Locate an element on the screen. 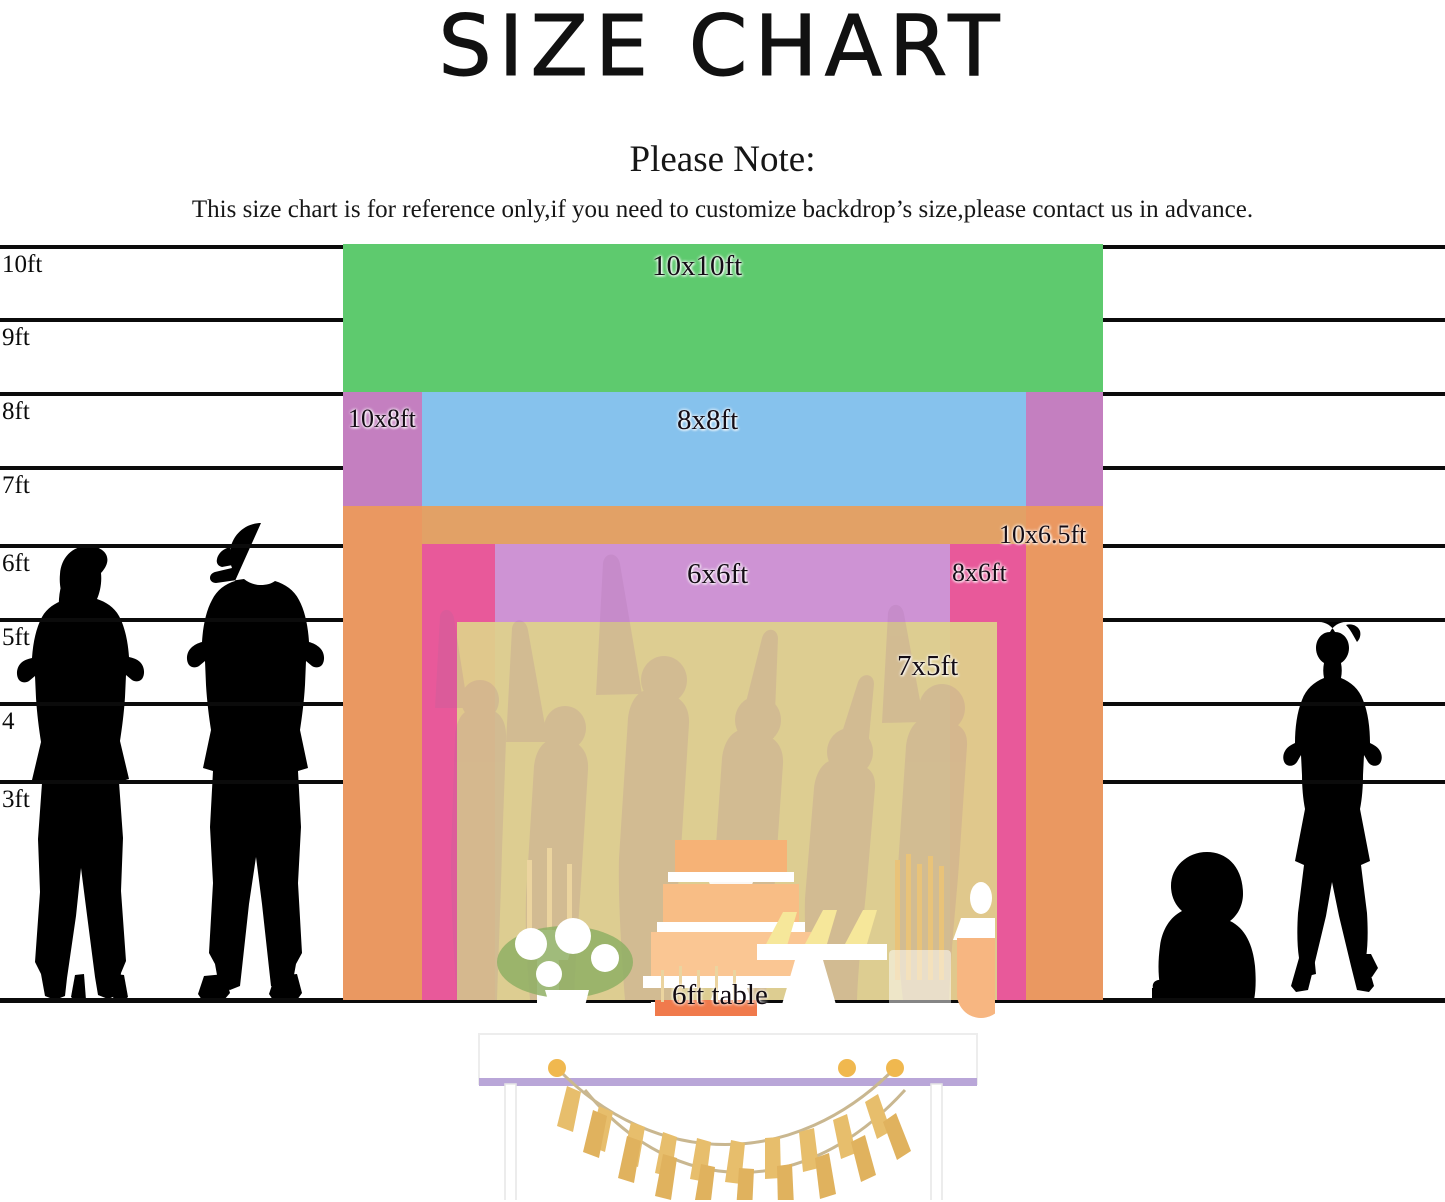  dessert-table-scene is located at coordinates (766, 1021).